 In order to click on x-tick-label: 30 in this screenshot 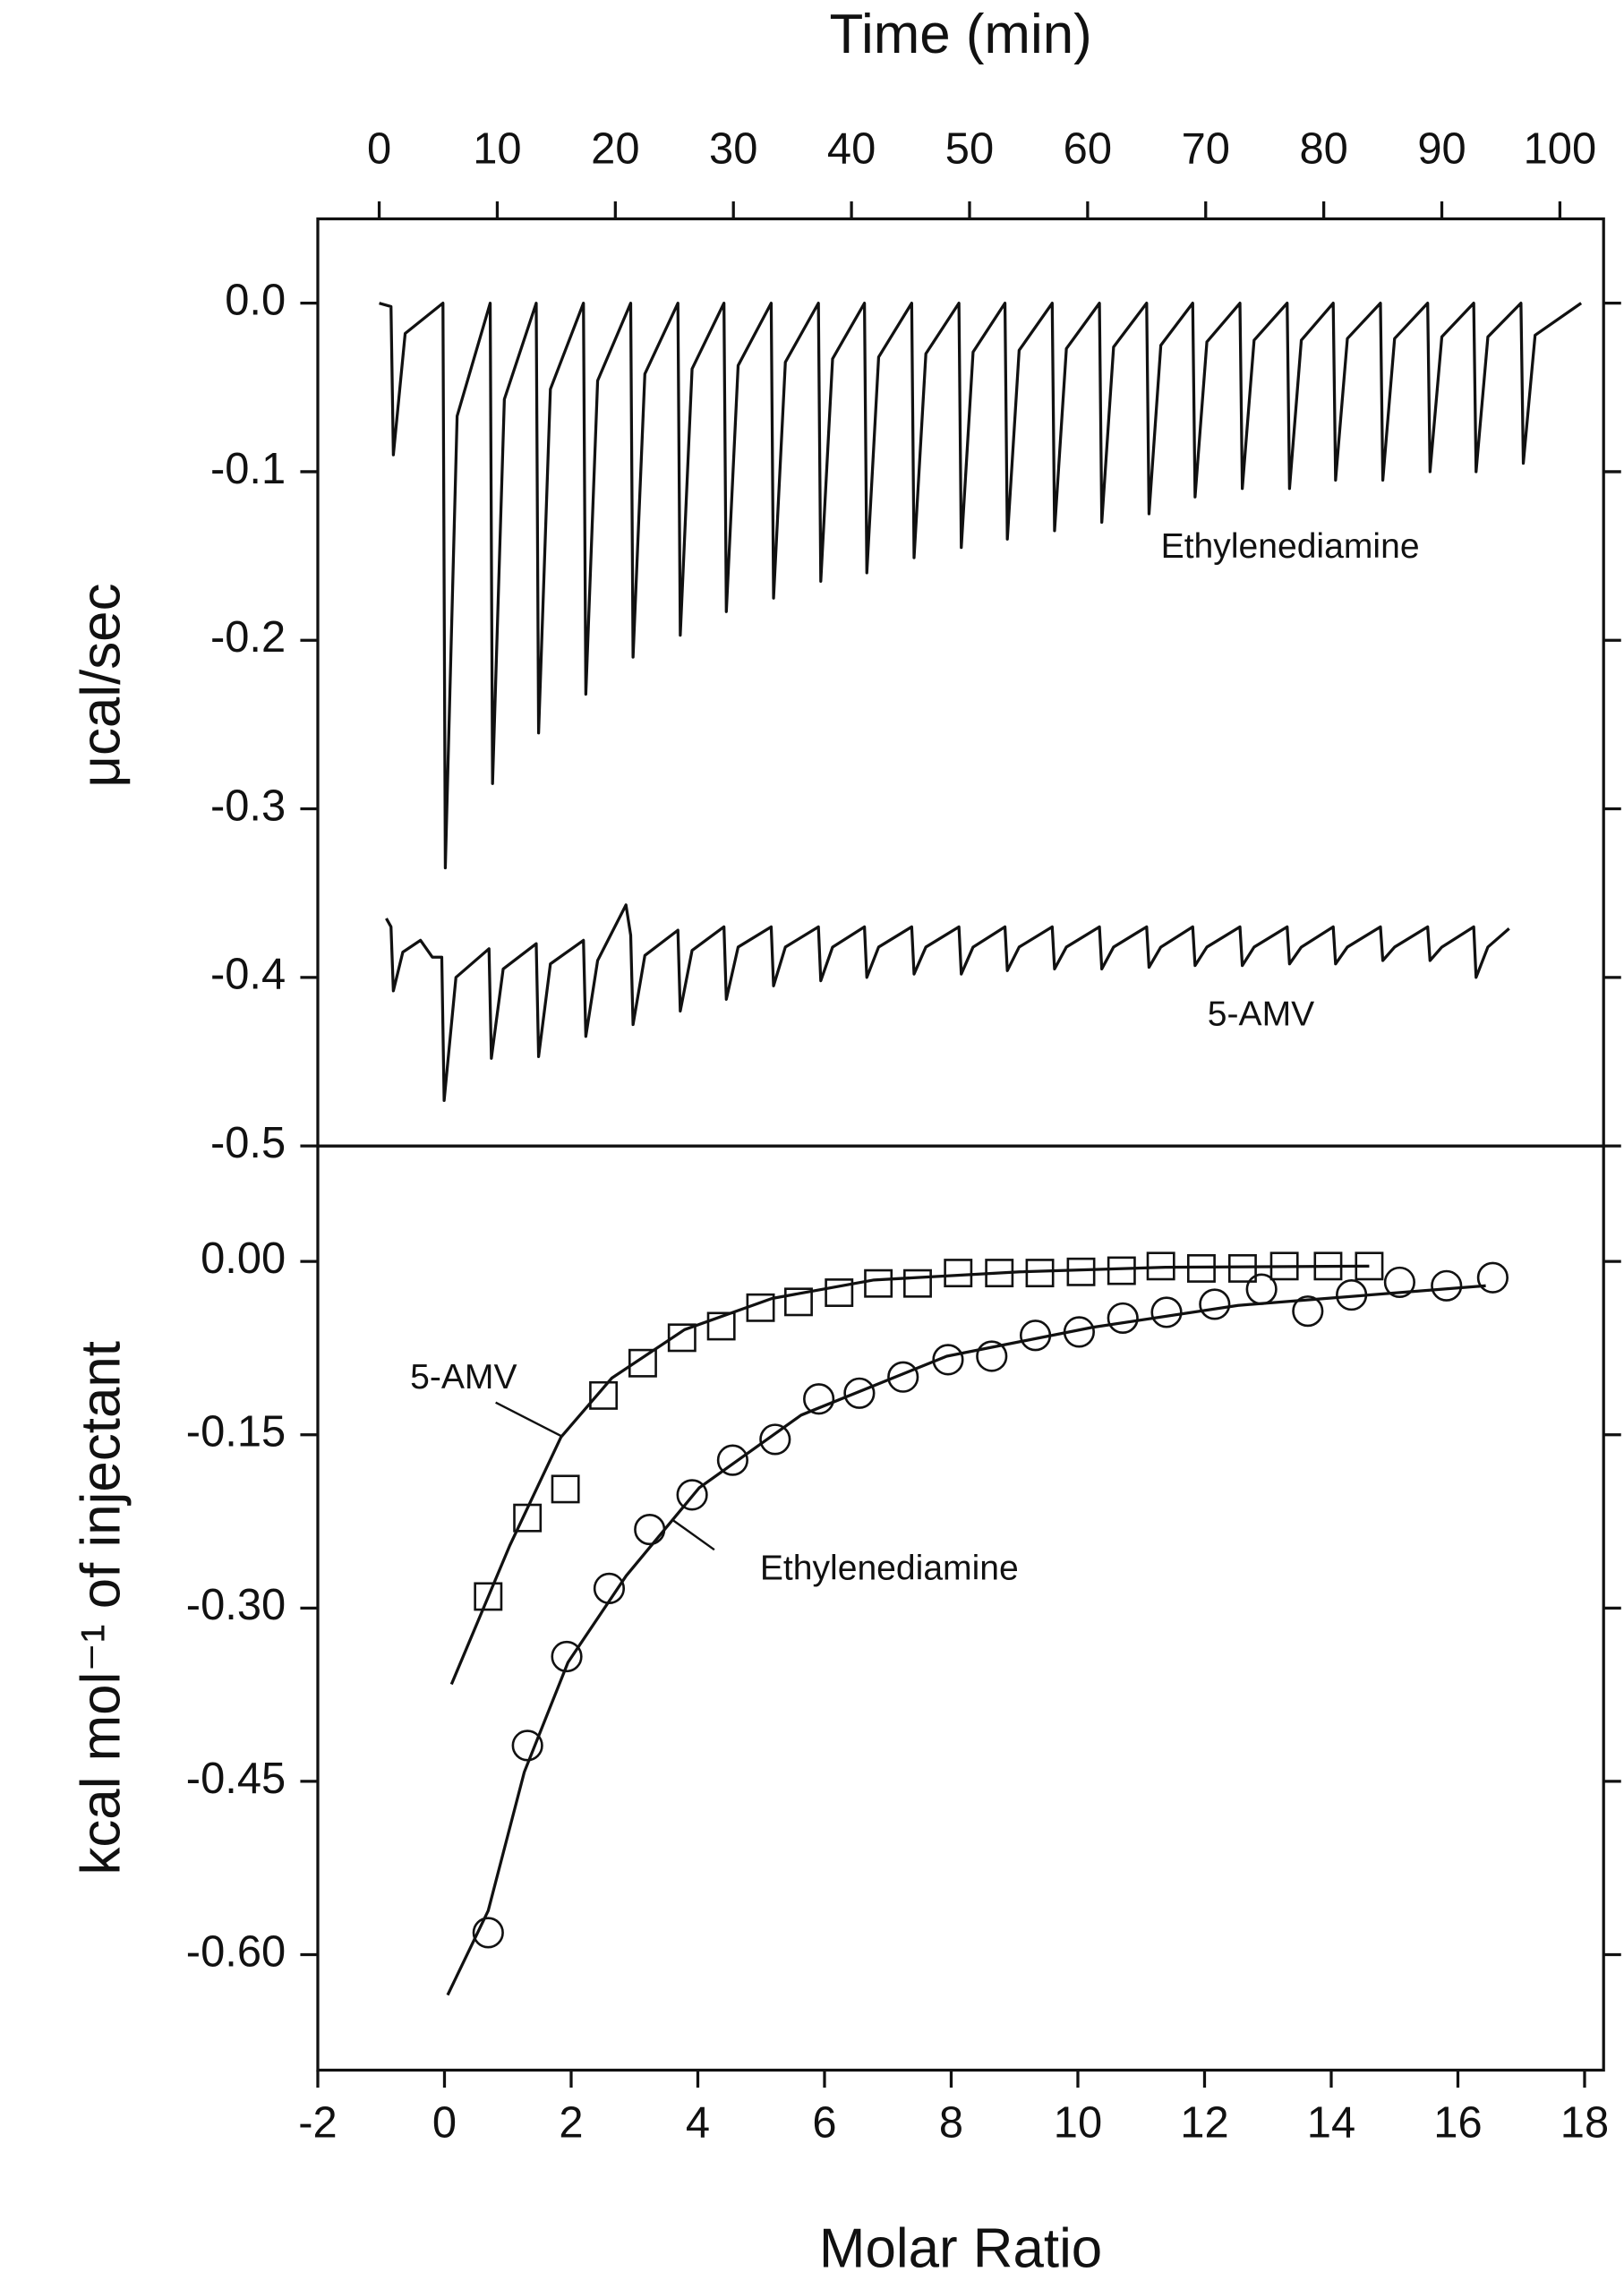, I will do `click(733, 148)`.